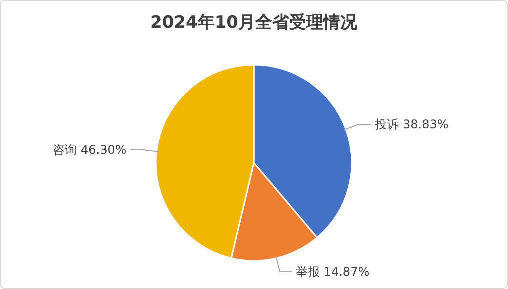 This screenshot has height=289, width=508. Describe the element at coordinates (411, 125) in the screenshot. I see `slice-label: 投诉 38.83%` at that location.